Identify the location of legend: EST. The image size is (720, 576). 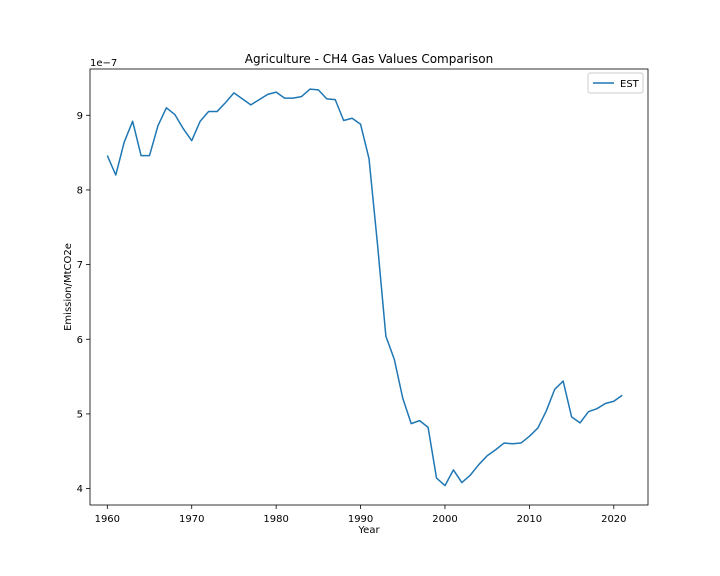
(615, 83).